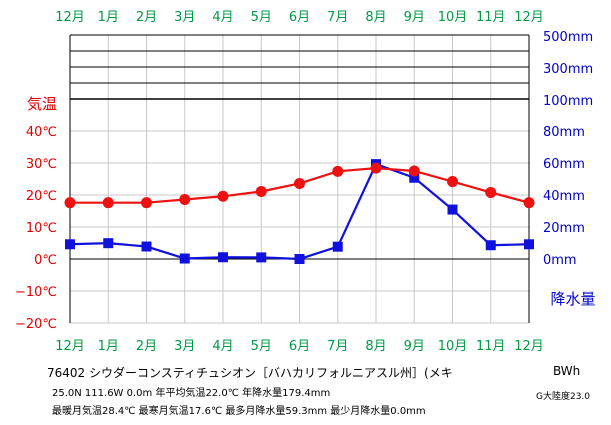  I want to click on precip-tick-label: 80mm, so click(564, 132).